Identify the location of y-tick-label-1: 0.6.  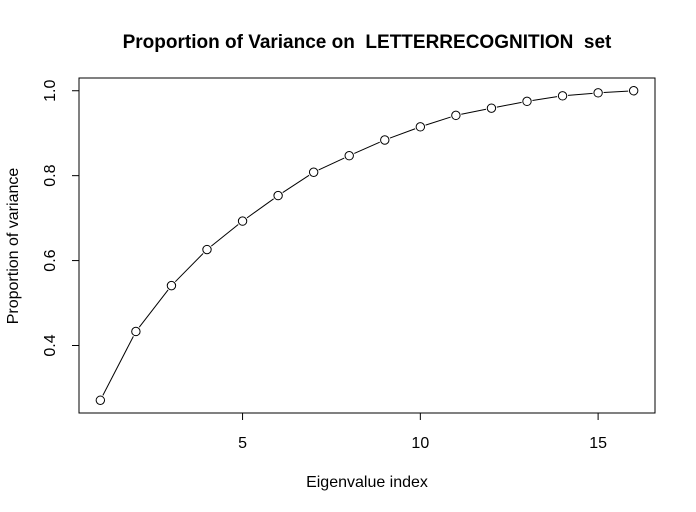
(50, 260).